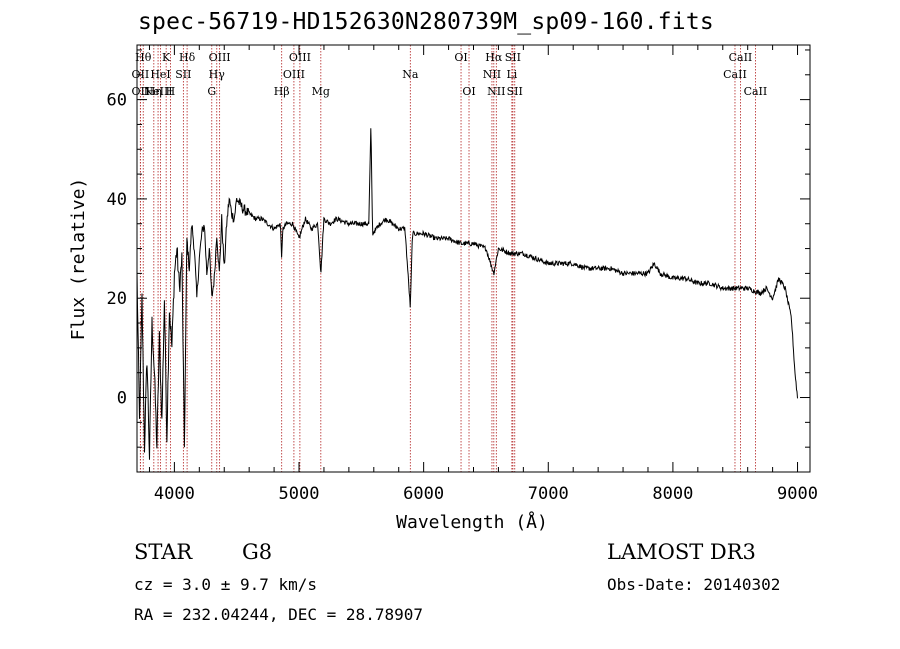 The width and height of the screenshot is (900, 649). Describe the element at coordinates (423, 494) in the screenshot. I see `x-tick-label: 6000` at that location.